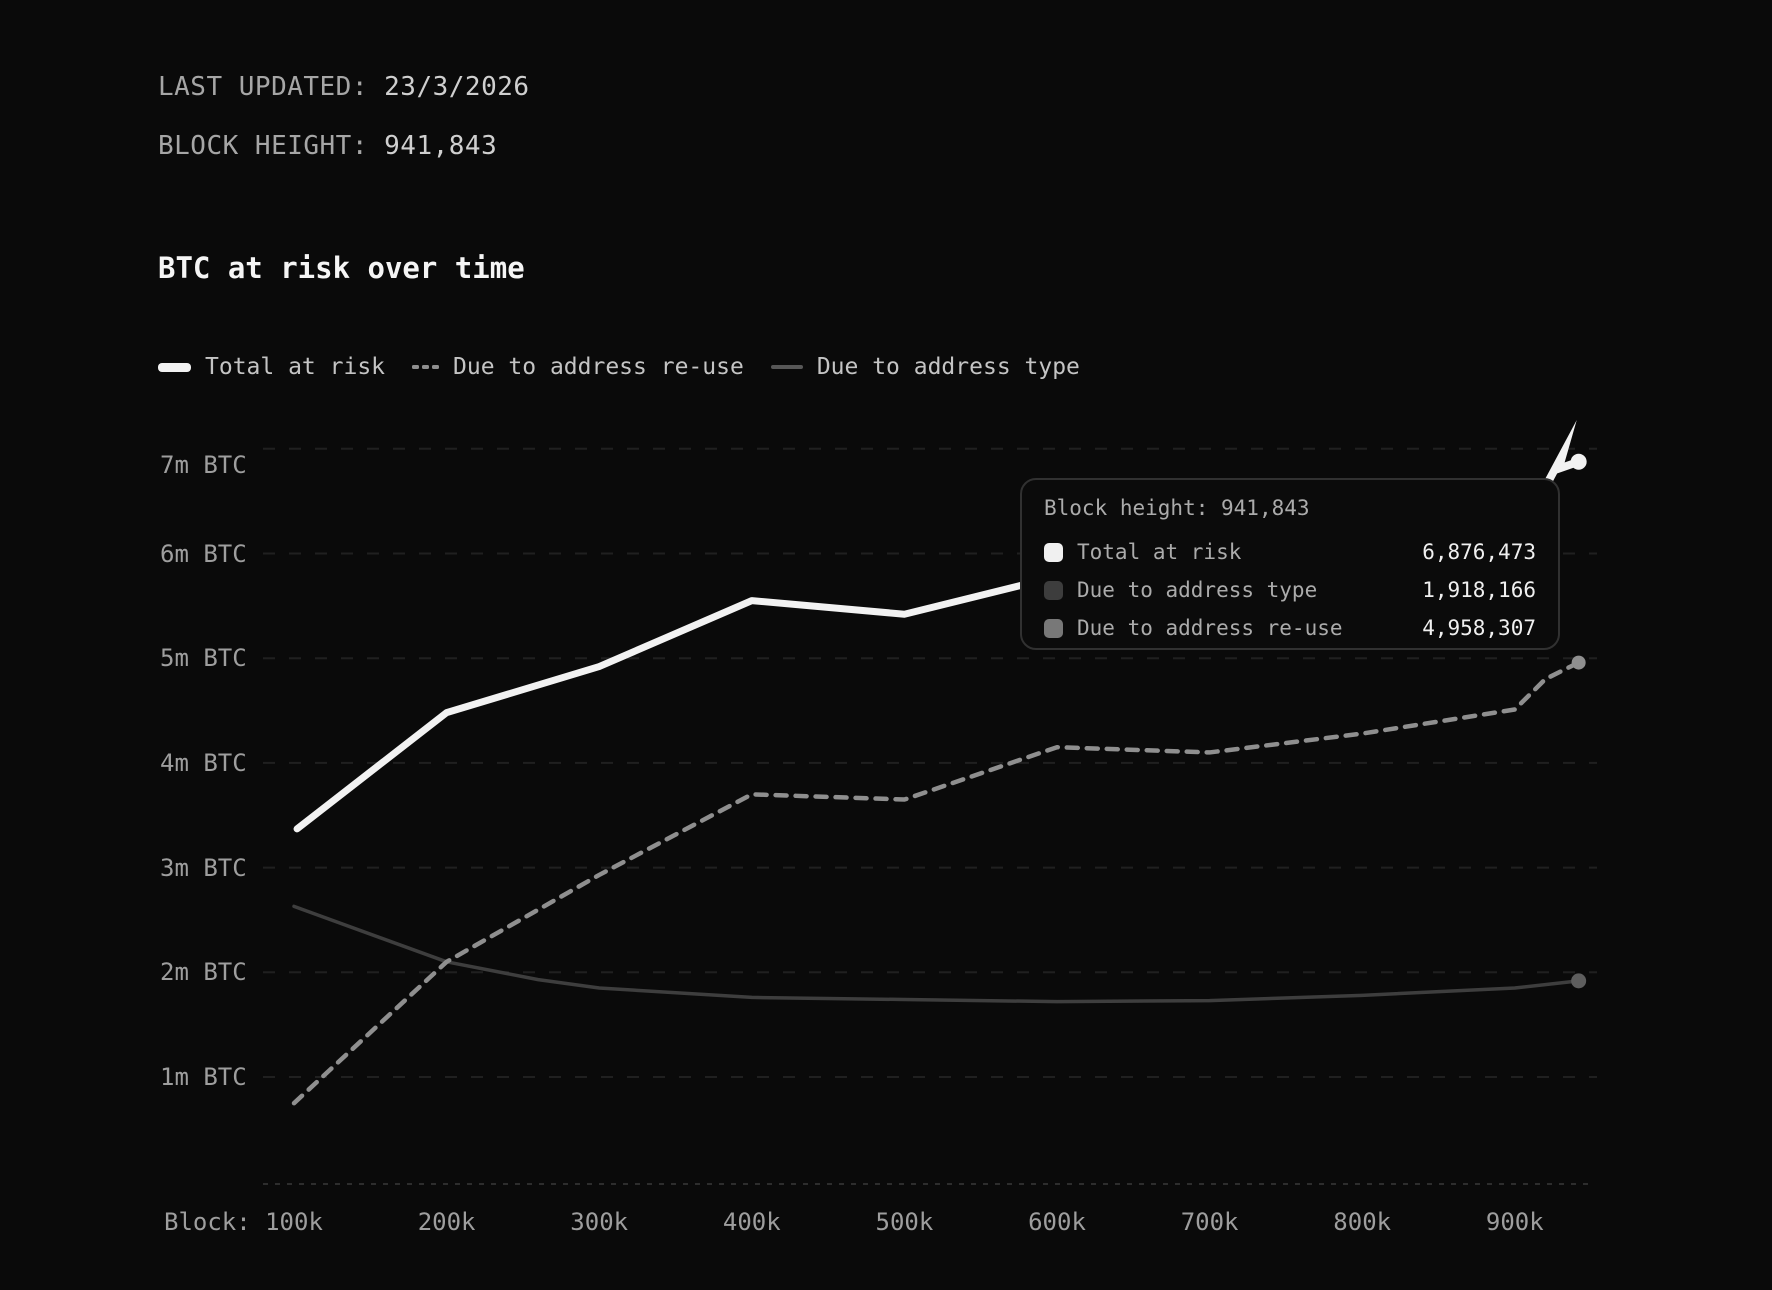  Describe the element at coordinates (751, 1222) in the screenshot. I see `x-tick-label: 400k` at that location.